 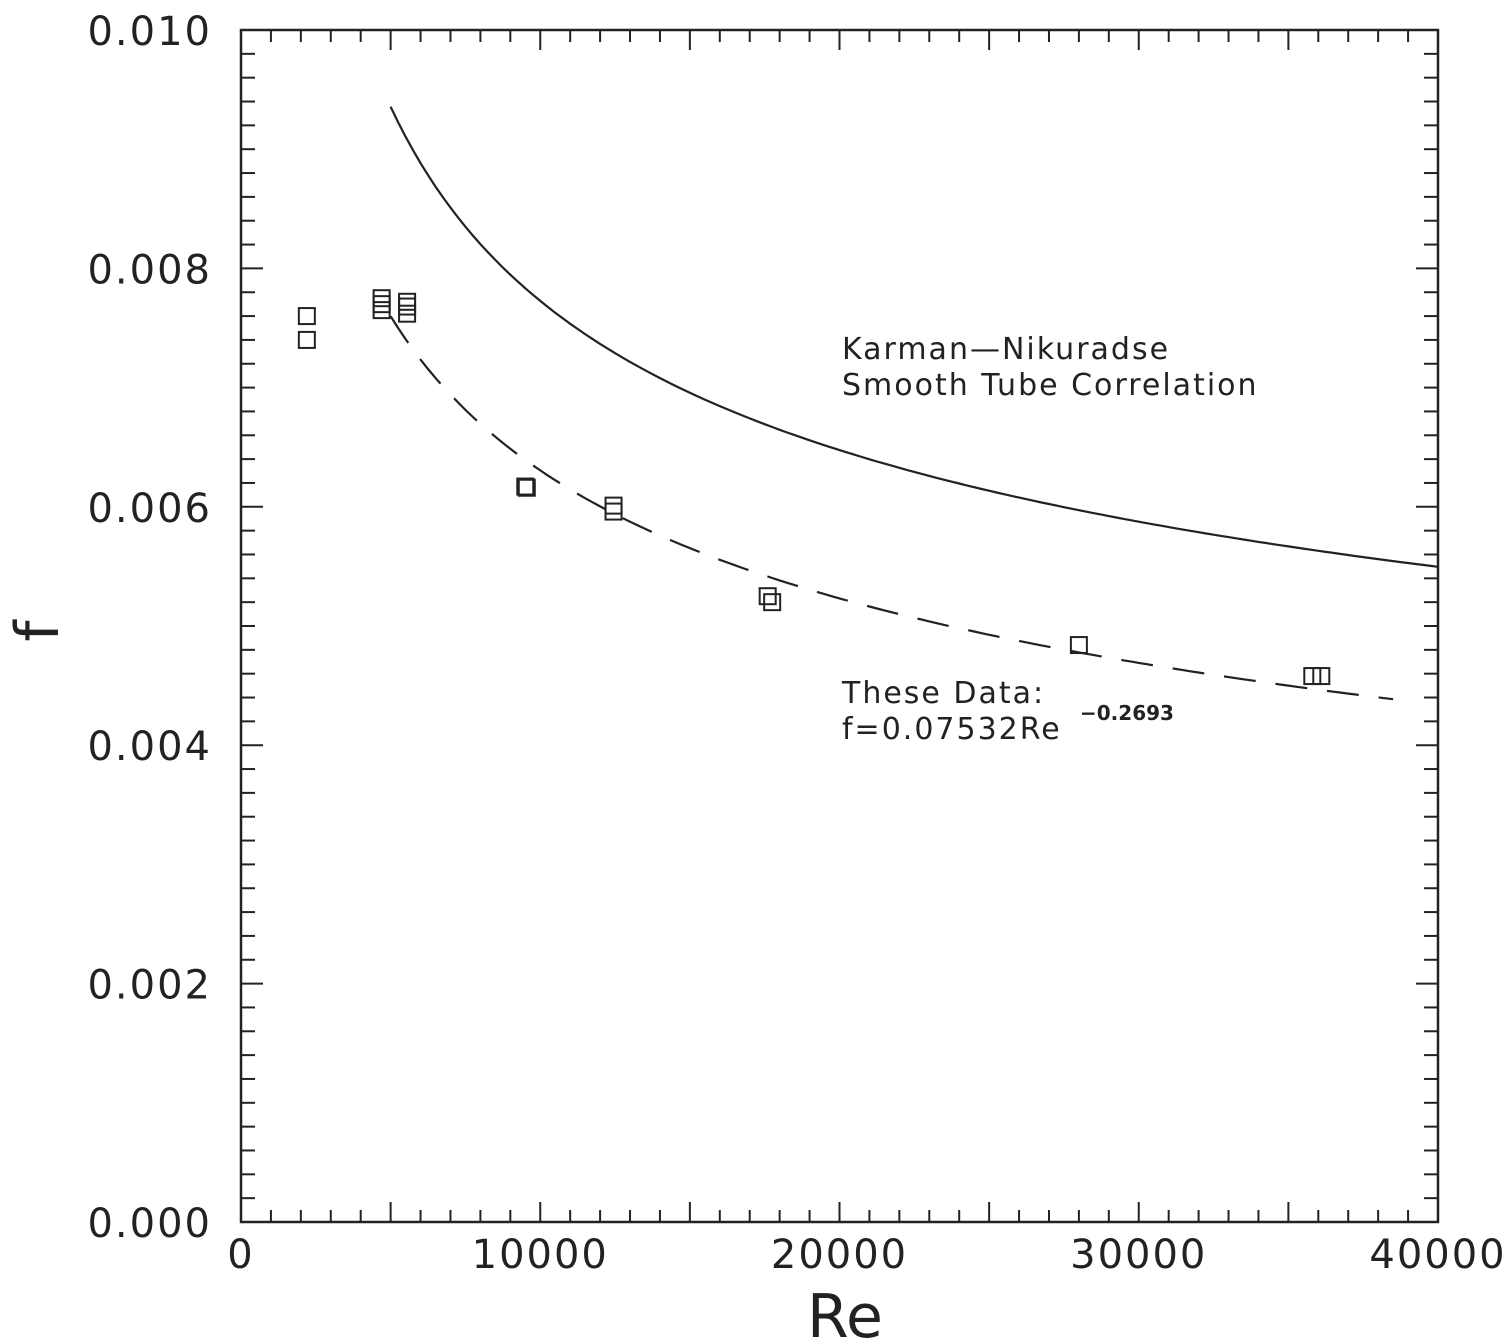 I want to click on y-tick-label: 0.002, so click(x=149, y=986).